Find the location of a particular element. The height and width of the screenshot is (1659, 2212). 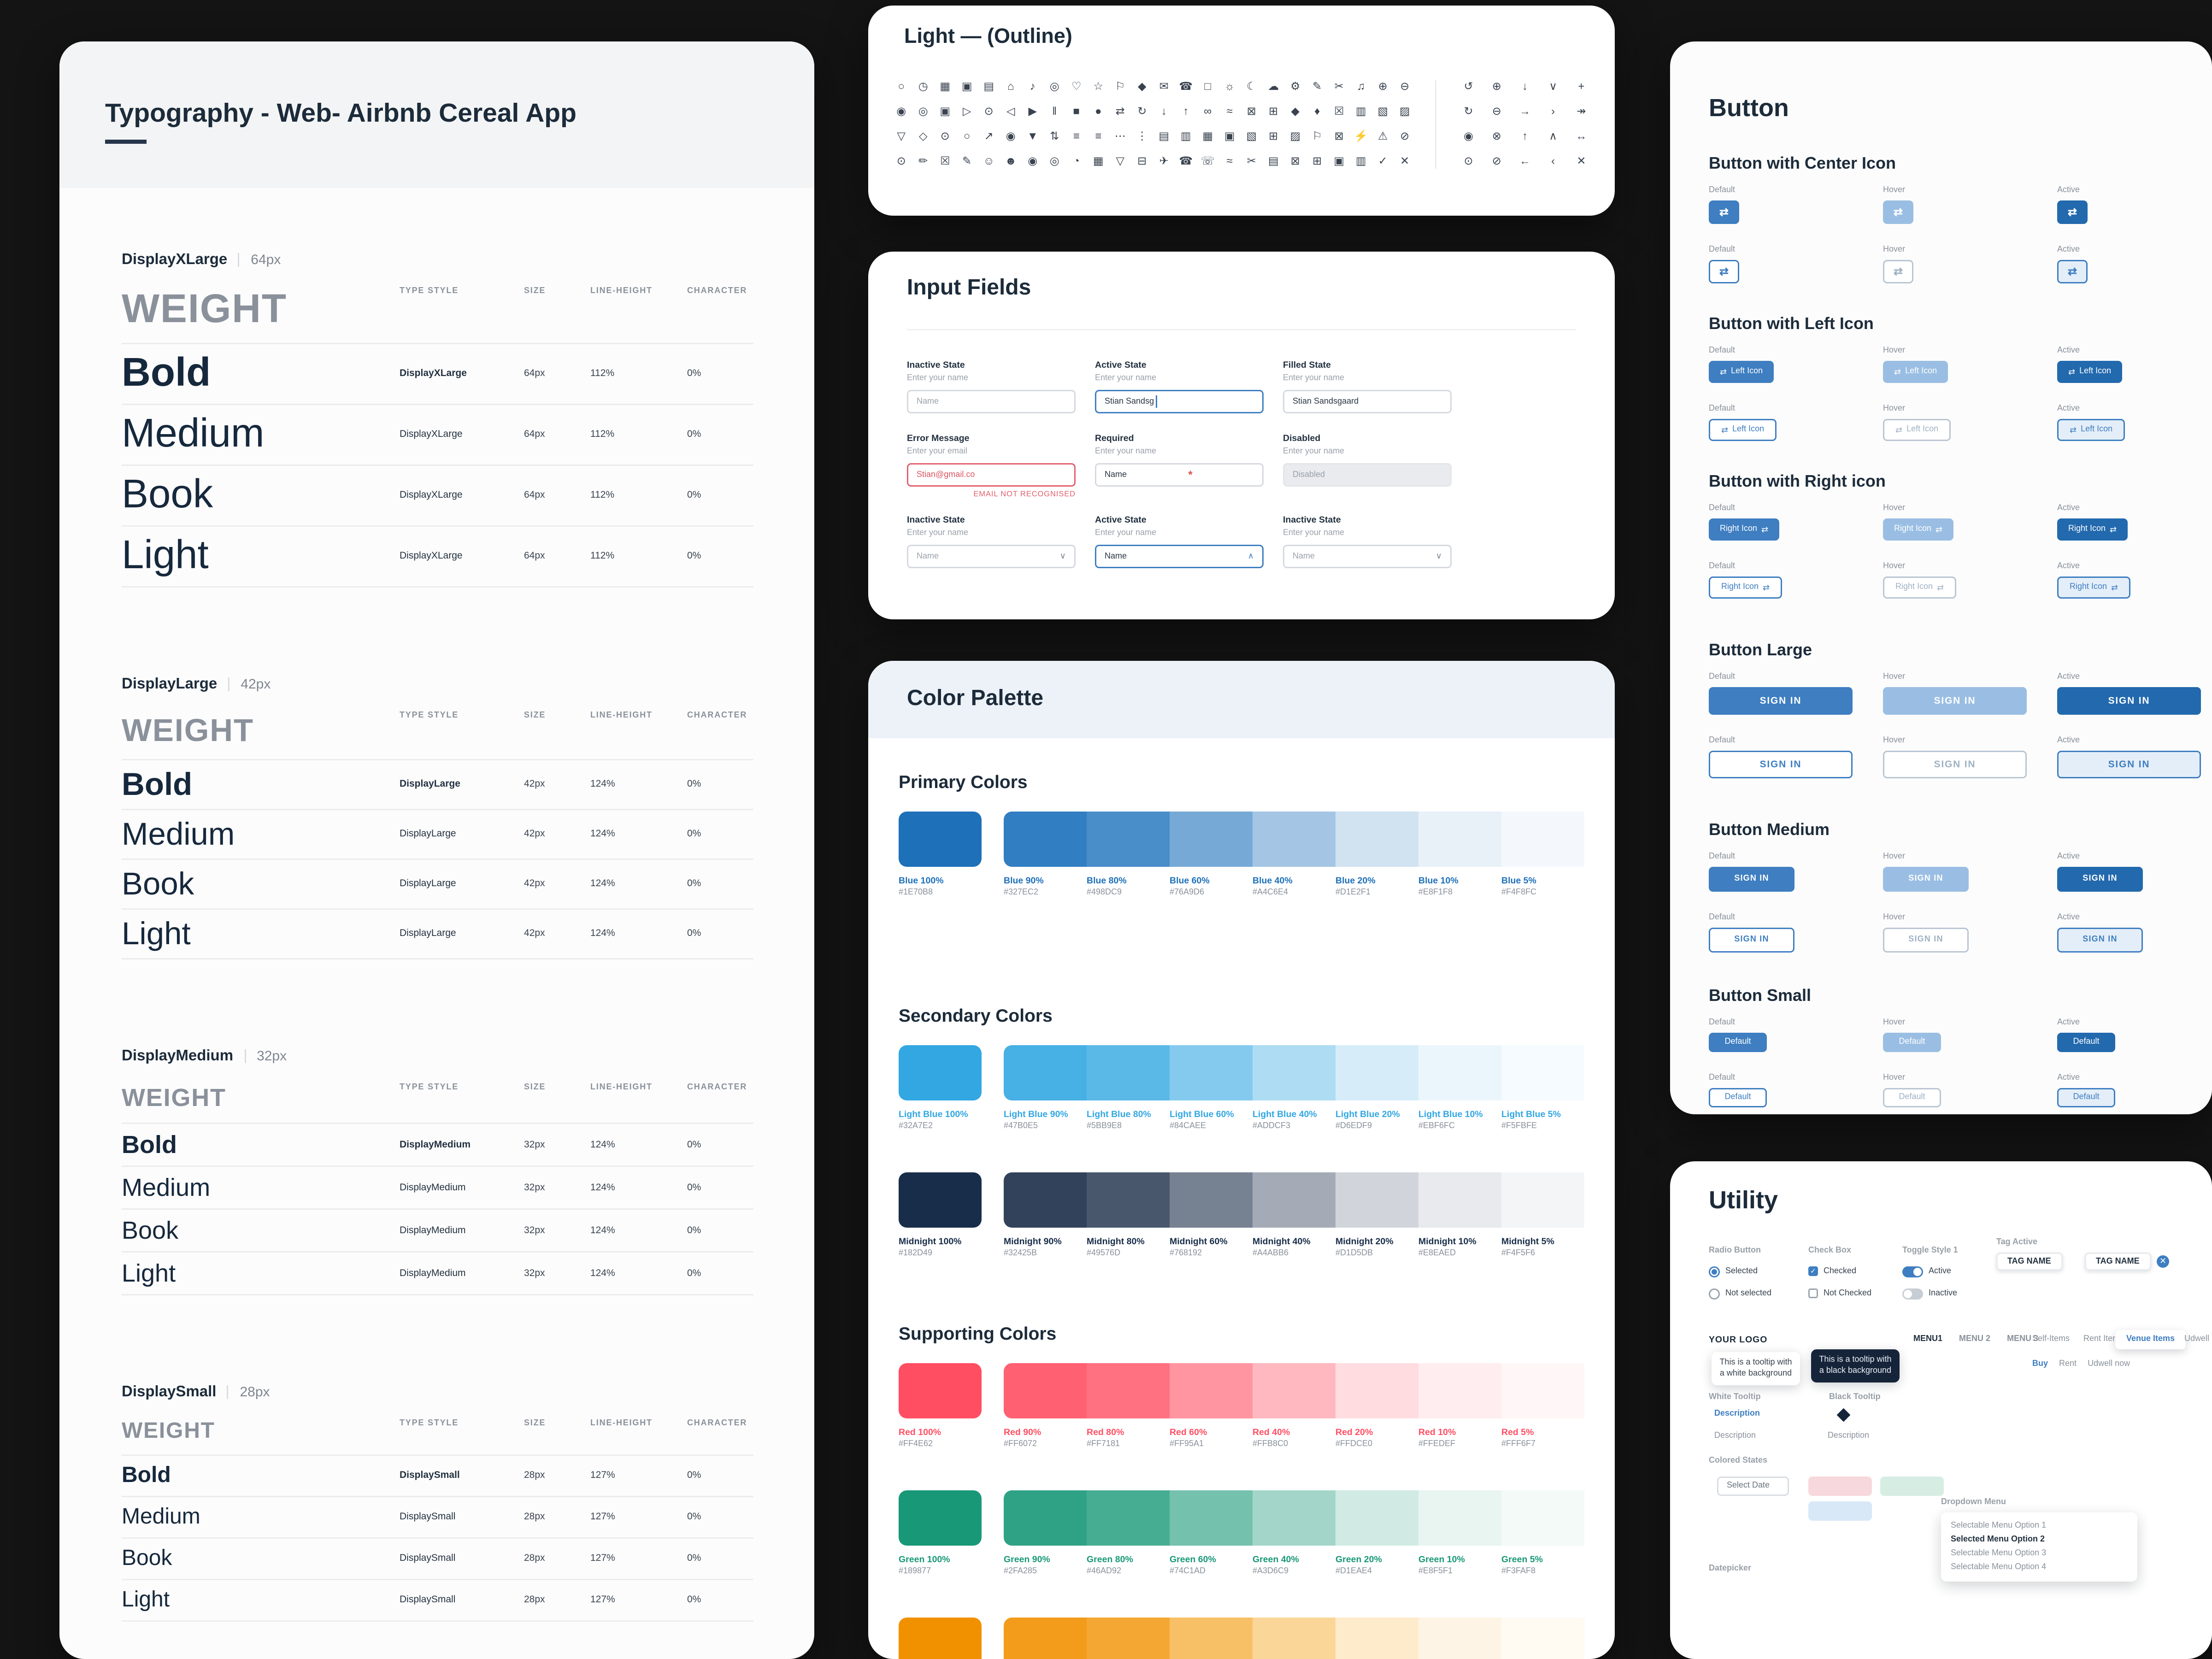

dropdown-option: Selectable Menu Option 3 is located at coordinates (1999, 1554).